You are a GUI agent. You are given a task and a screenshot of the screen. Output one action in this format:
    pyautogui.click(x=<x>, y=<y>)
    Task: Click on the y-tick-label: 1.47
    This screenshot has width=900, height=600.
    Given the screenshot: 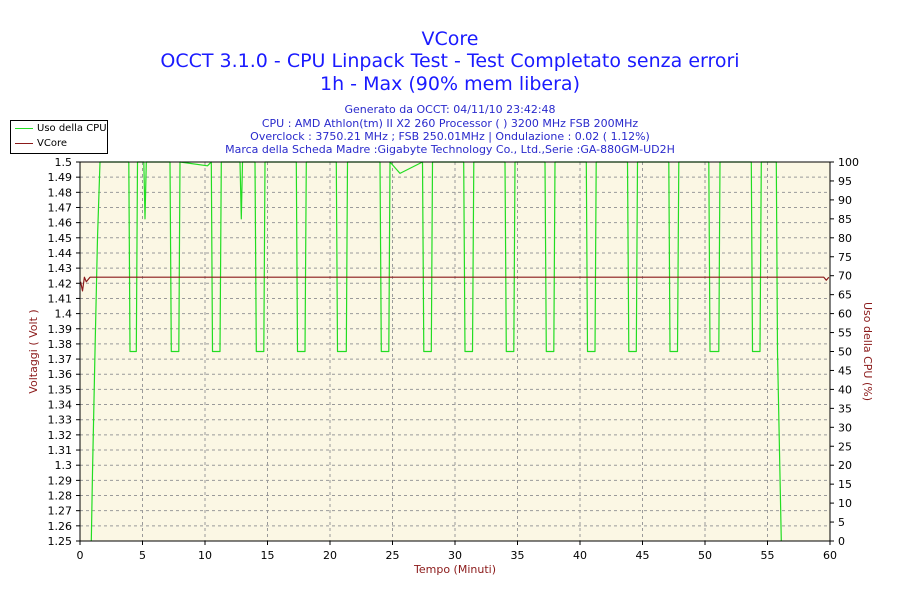 What is the action you would take?
    pyautogui.click(x=60, y=207)
    